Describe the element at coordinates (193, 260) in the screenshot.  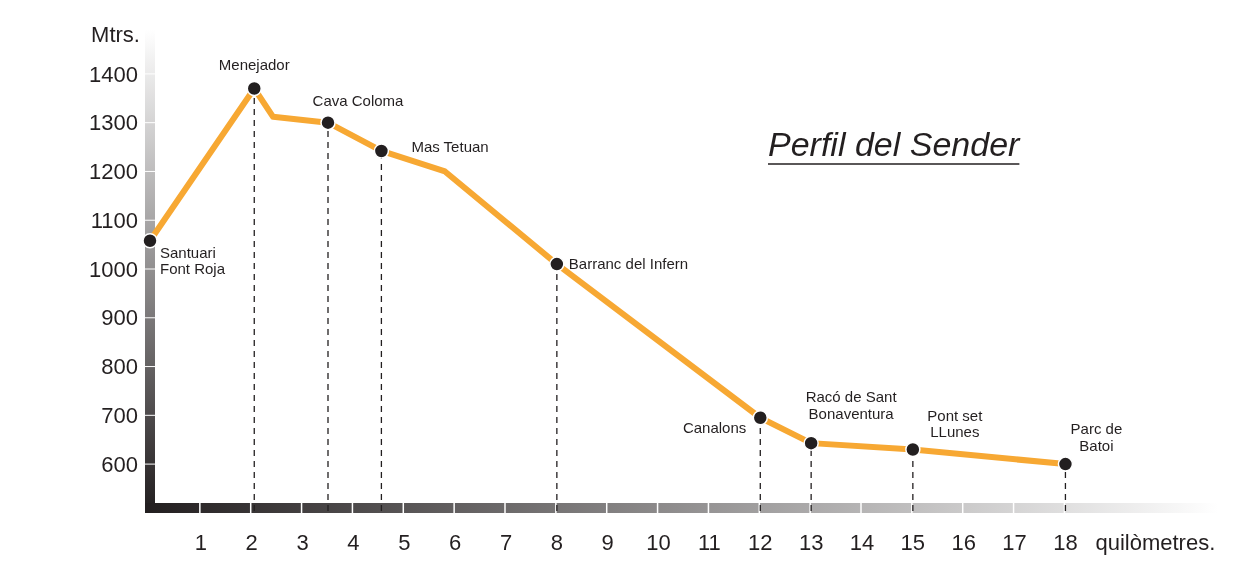
I see `annotation: Santuari Font Roja` at that location.